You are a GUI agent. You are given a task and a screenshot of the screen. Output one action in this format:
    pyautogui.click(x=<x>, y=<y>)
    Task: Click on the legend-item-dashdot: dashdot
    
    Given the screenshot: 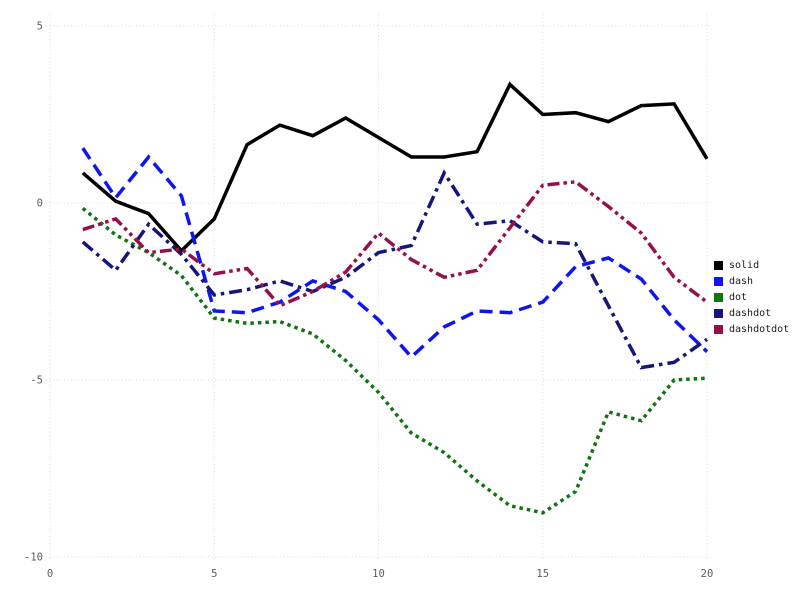 What is the action you would take?
    pyautogui.click(x=751, y=313)
    